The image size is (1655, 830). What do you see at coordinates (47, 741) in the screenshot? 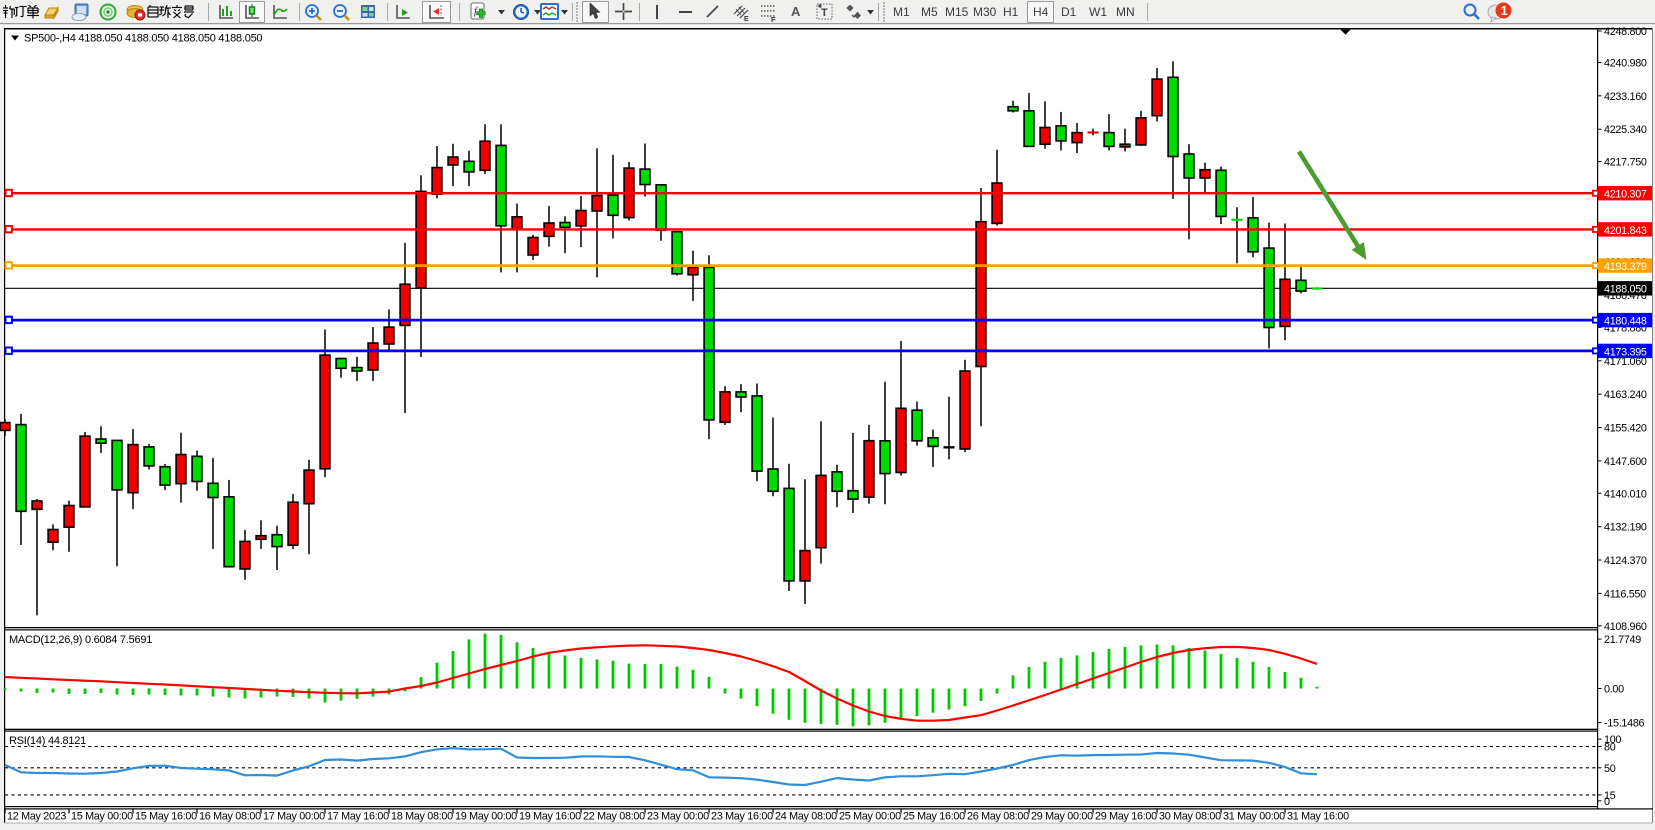
I see `svg-text: RSI(14) 44.8121` at bounding box center [47, 741].